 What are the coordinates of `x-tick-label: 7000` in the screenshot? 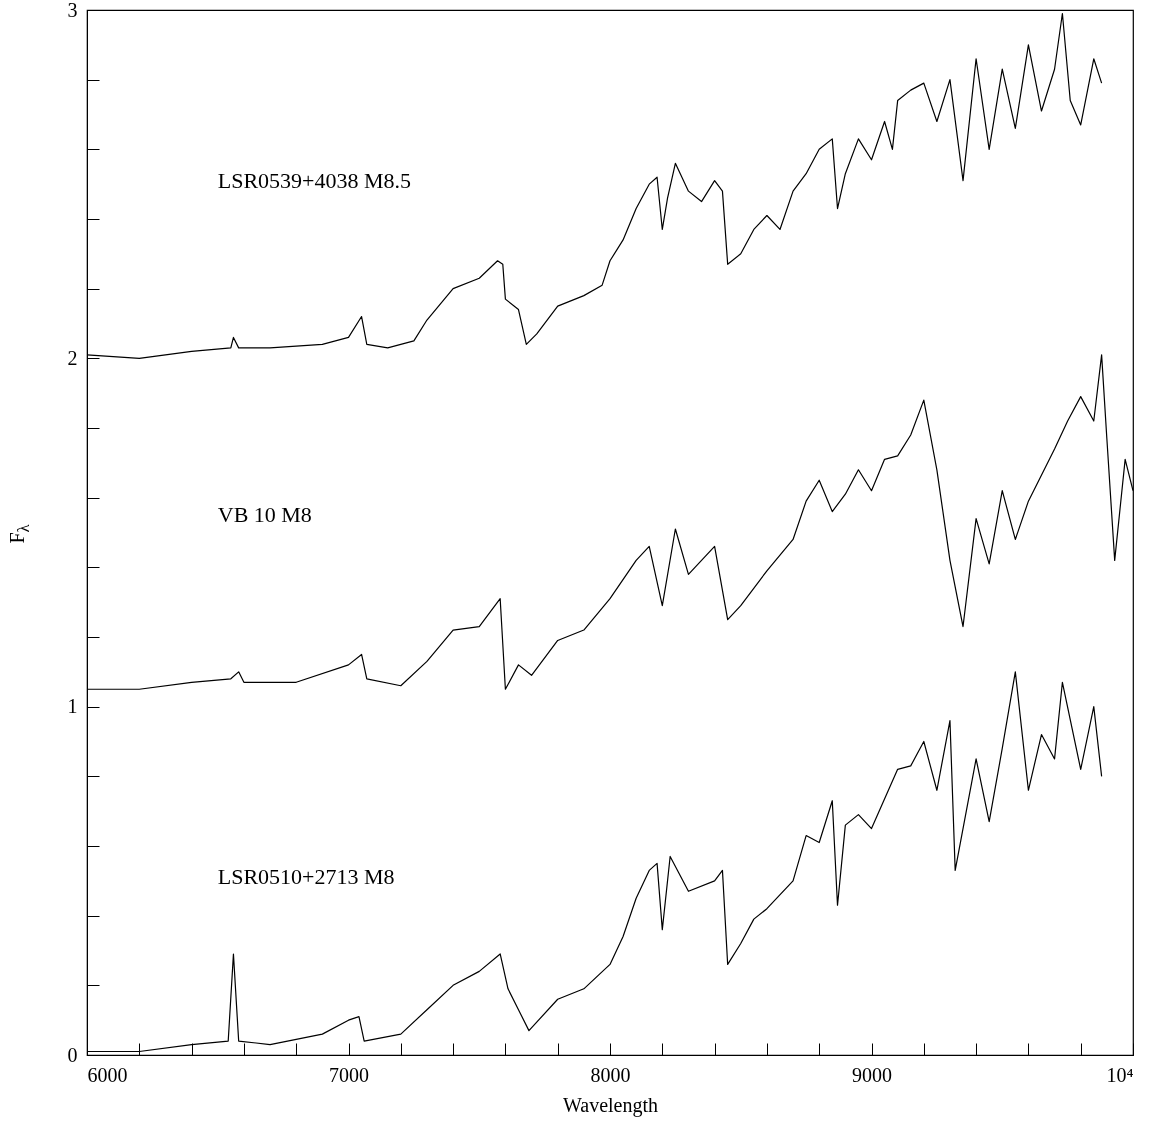 It's located at (349, 1074).